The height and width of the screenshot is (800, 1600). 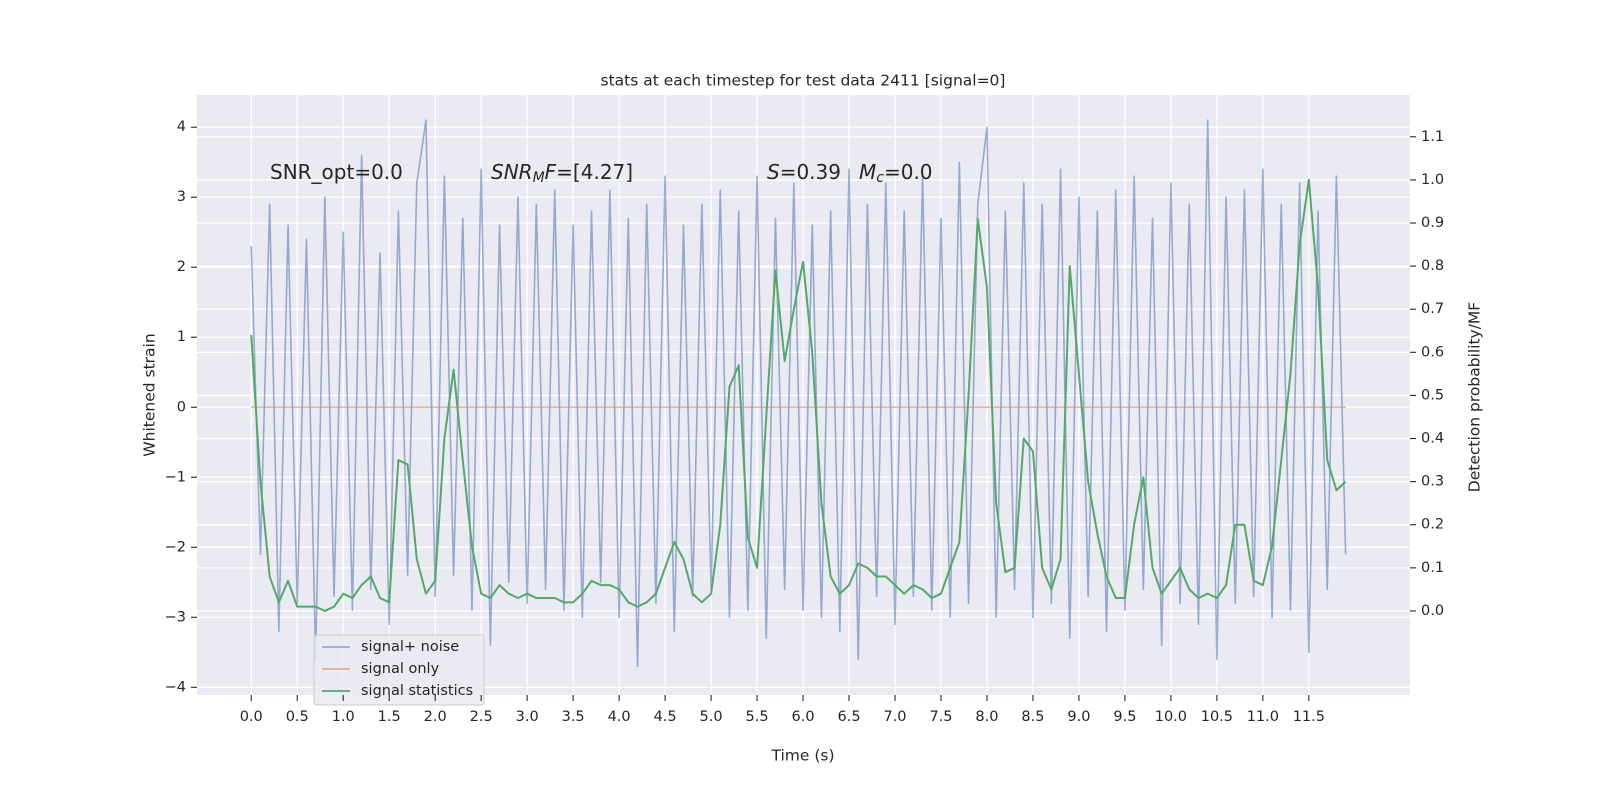 I want to click on legend-label: signal only, so click(x=400, y=669).